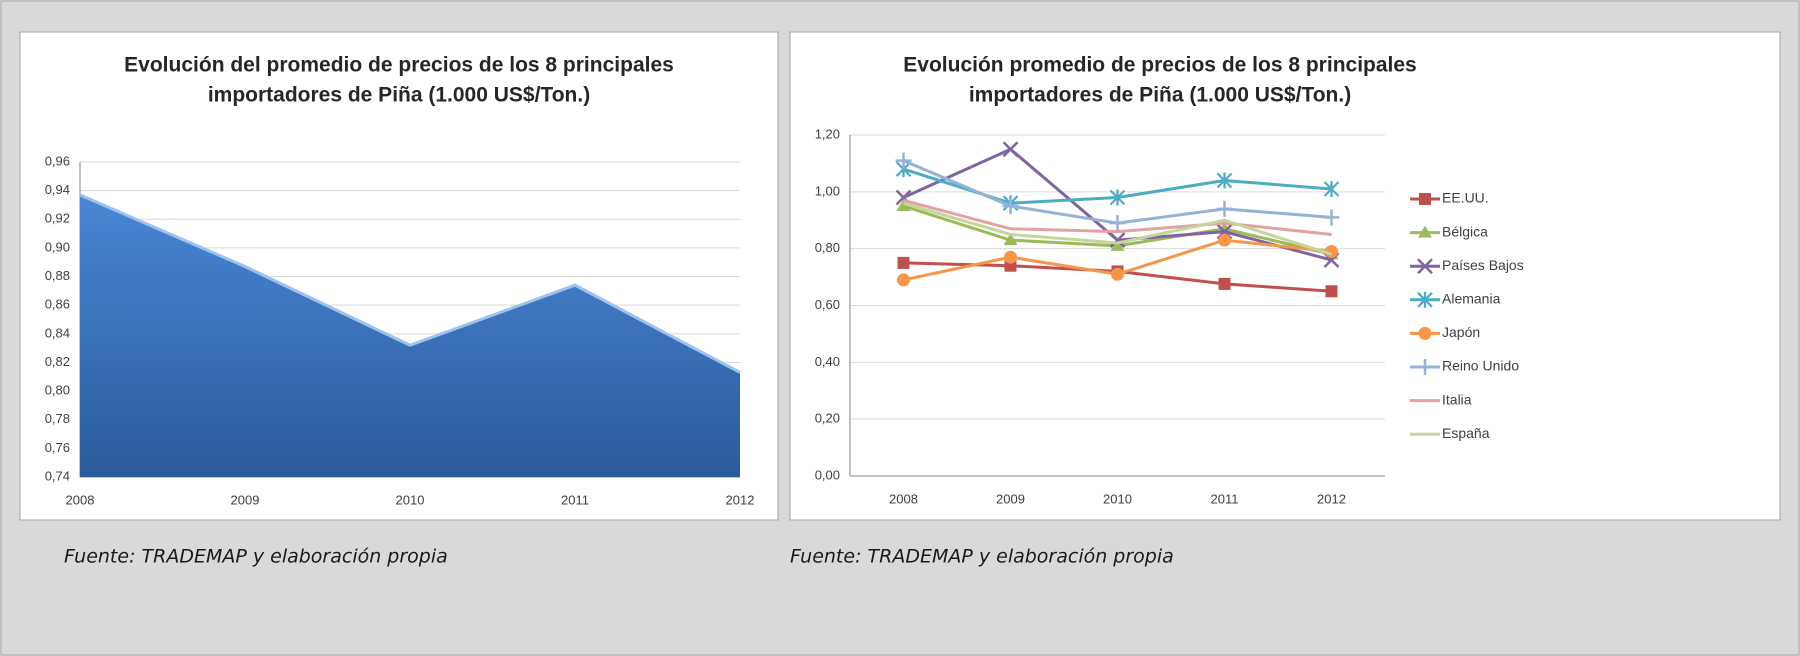 Image resolution: width=1800 pixels, height=656 pixels. What do you see at coordinates (827, 190) in the screenshot?
I see `y-tick-label: 1,00` at bounding box center [827, 190].